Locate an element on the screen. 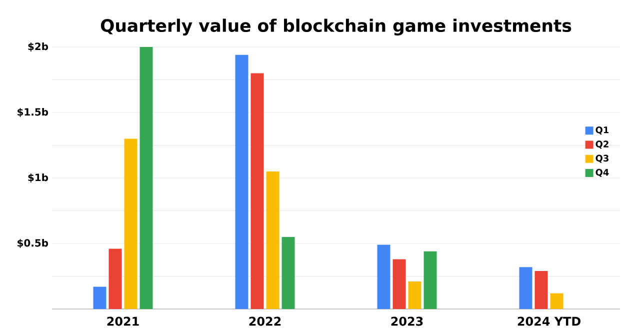 The width and height of the screenshot is (640, 335). y-tick-label: $0.5b is located at coordinates (33, 243).